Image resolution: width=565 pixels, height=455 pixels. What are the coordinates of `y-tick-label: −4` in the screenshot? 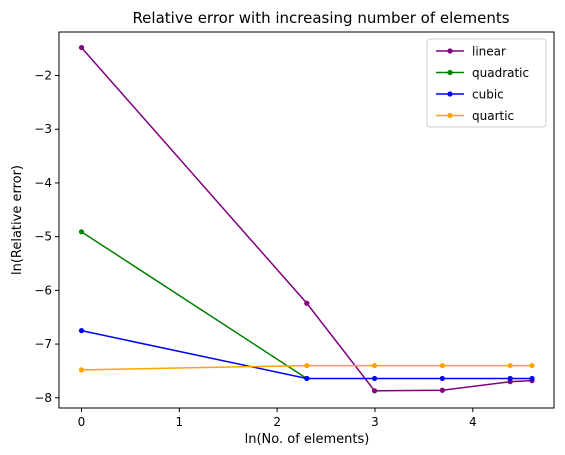 It's located at (43, 183).